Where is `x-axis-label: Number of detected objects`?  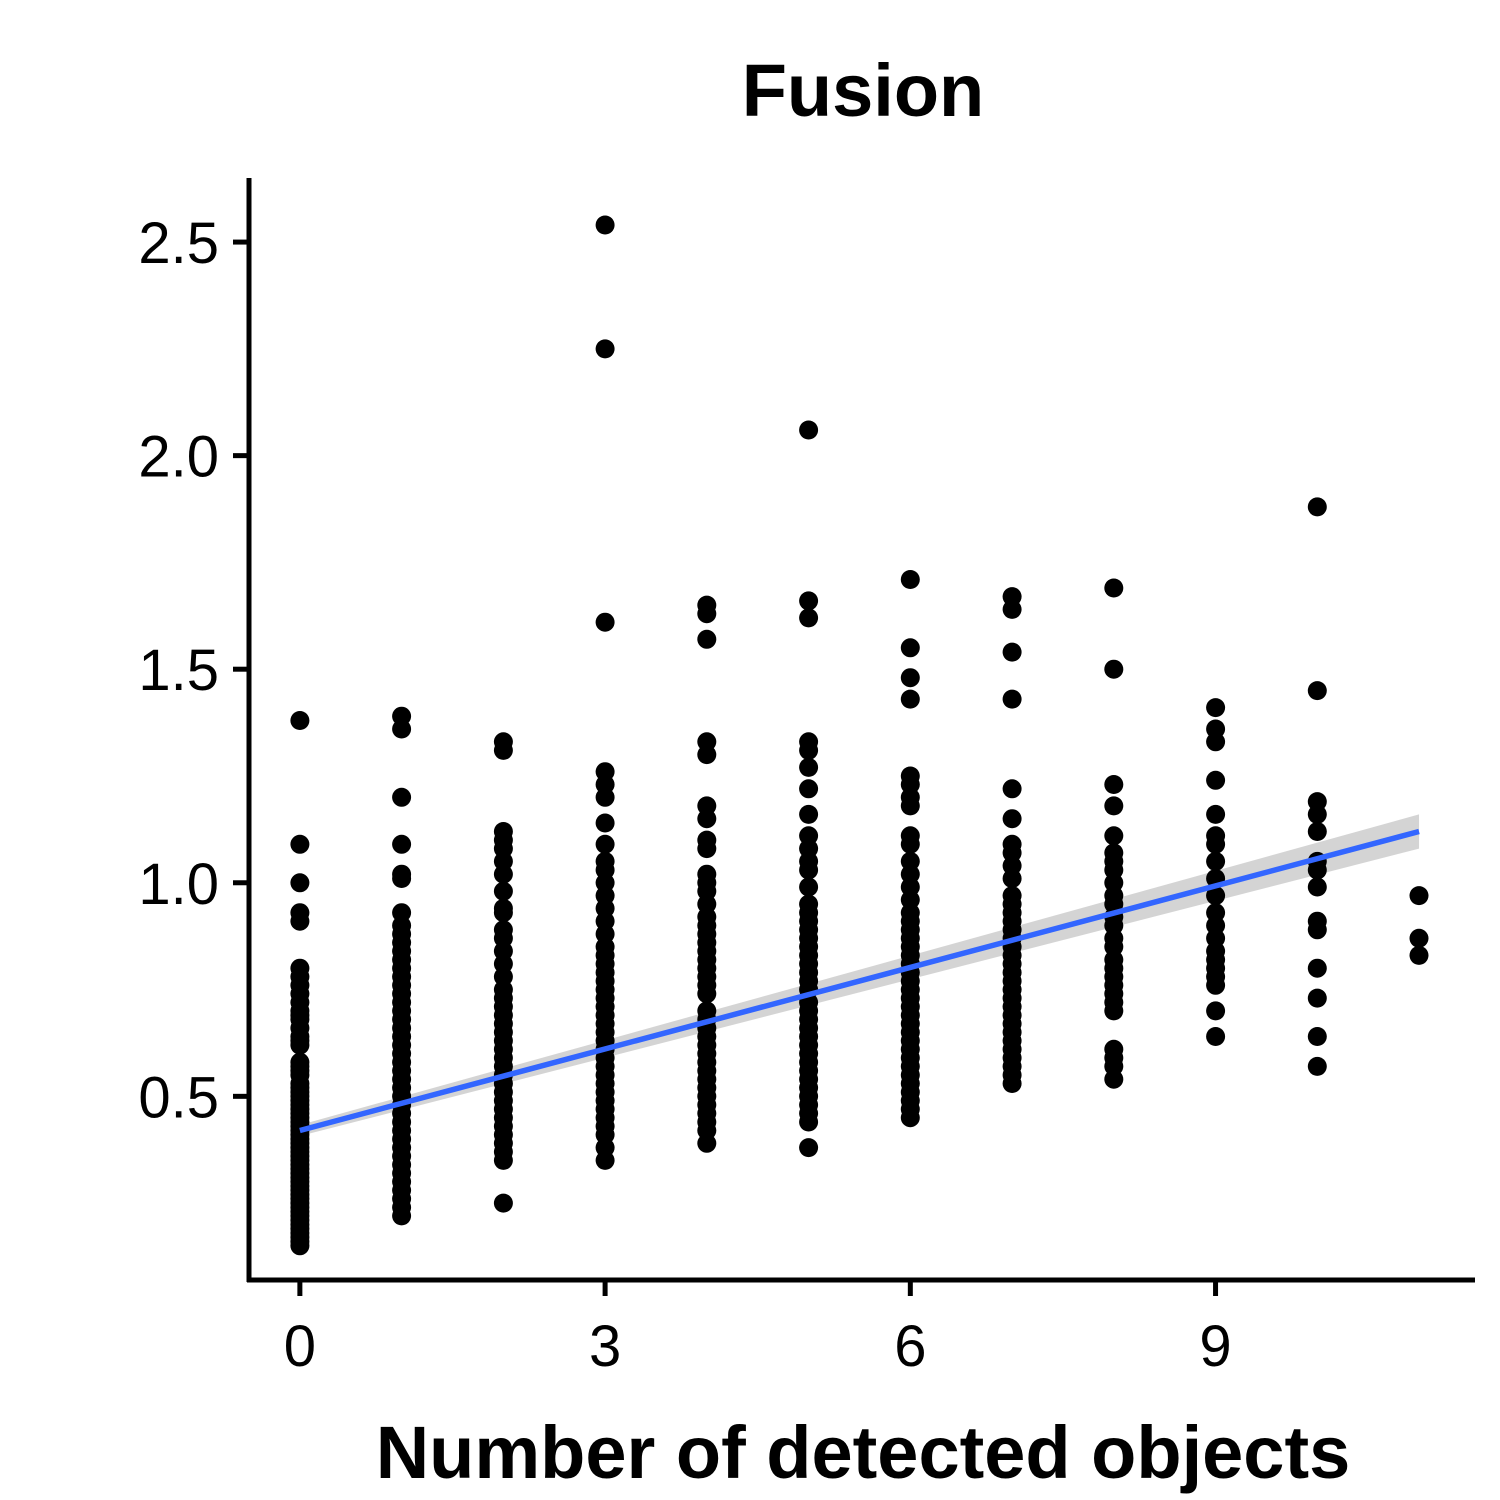
x-axis-label: Number of detected objects is located at coordinates (863, 1452).